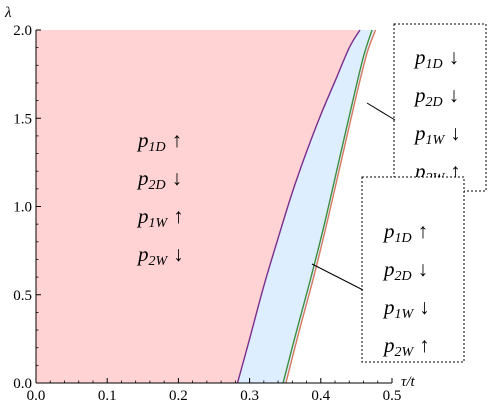 The width and height of the screenshot is (493, 412). Describe the element at coordinates (406, 346) in the screenshot. I see `annotation-label: p2W↑` at that location.